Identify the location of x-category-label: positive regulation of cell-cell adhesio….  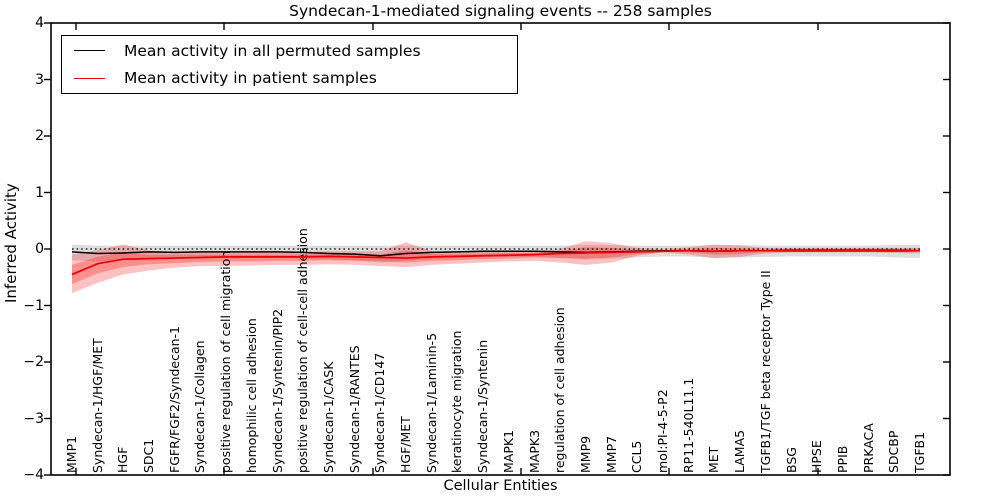
(303, 350).